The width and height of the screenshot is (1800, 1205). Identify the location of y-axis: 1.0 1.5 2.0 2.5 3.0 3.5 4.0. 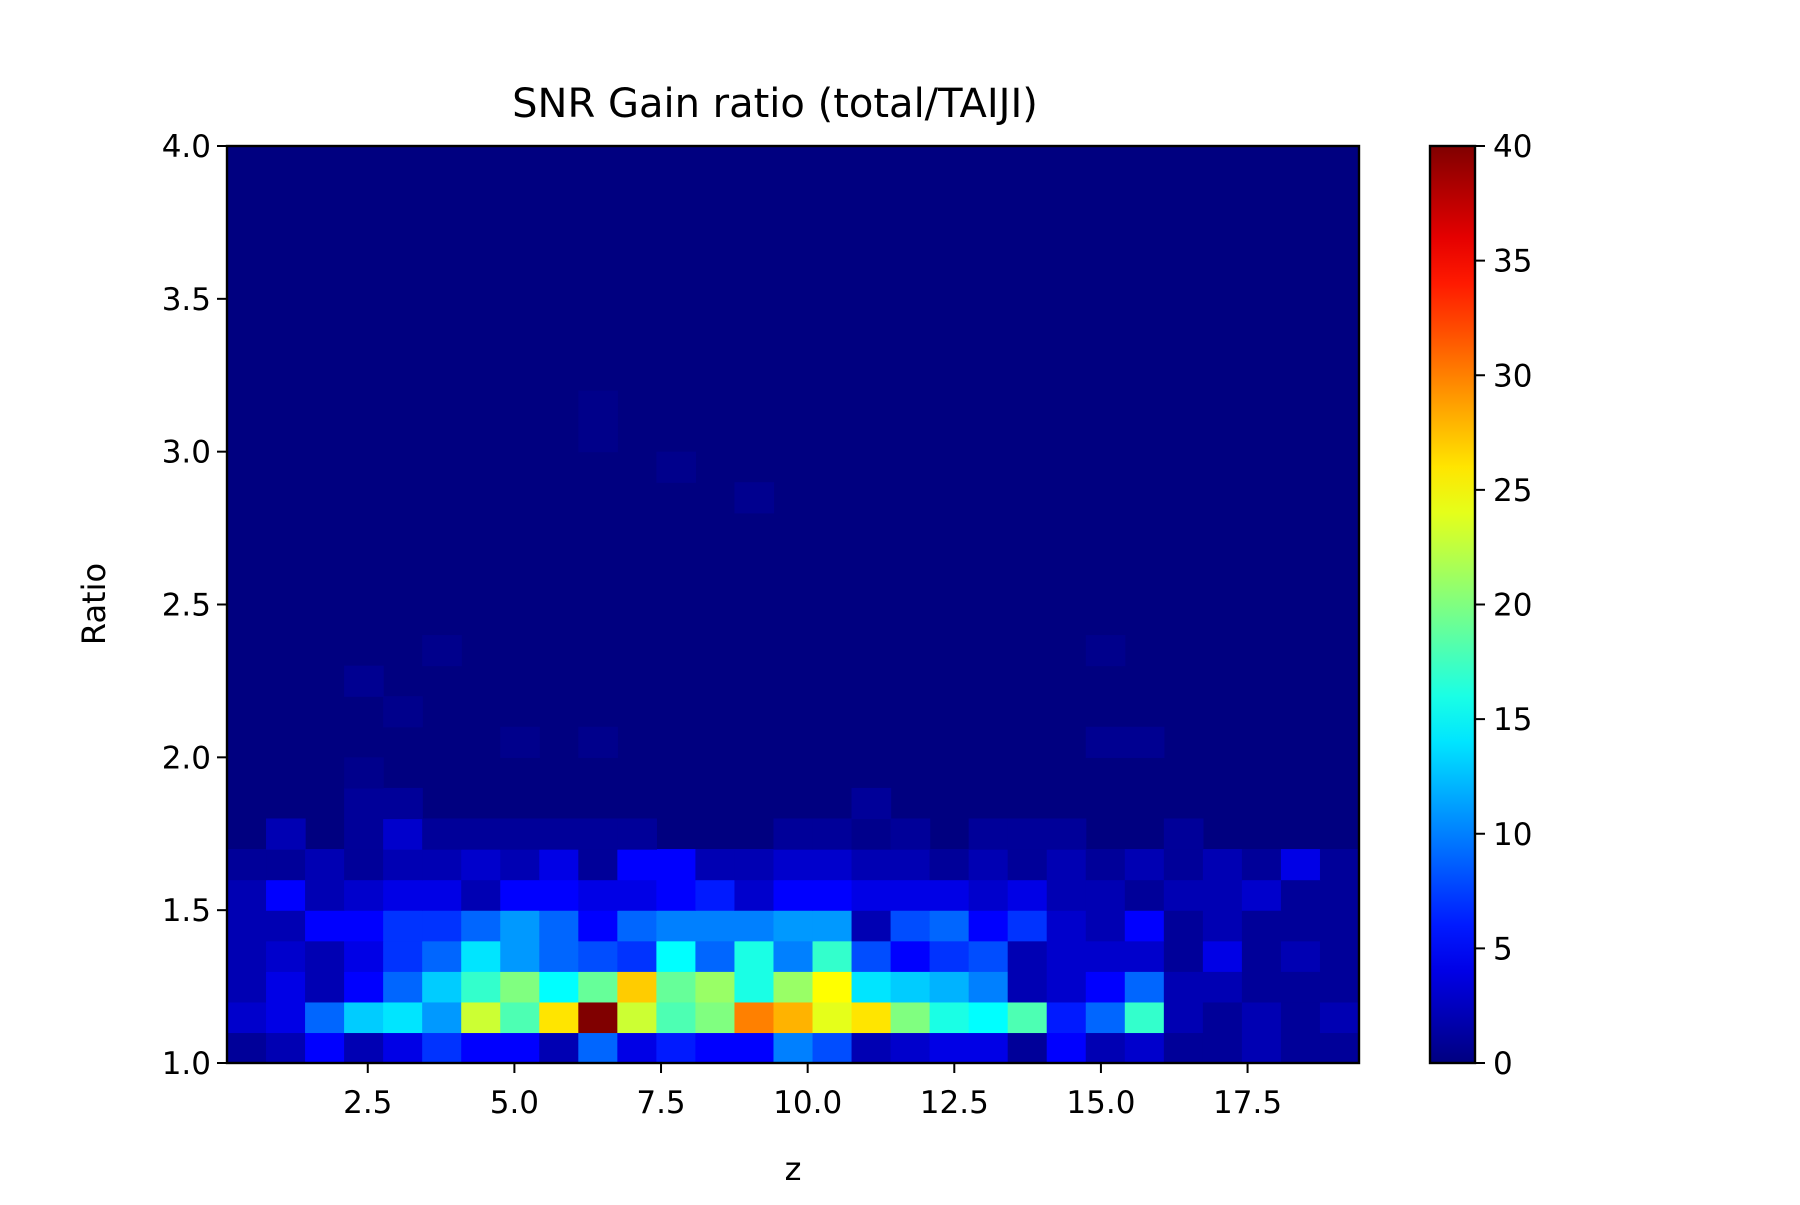
(194, 605).